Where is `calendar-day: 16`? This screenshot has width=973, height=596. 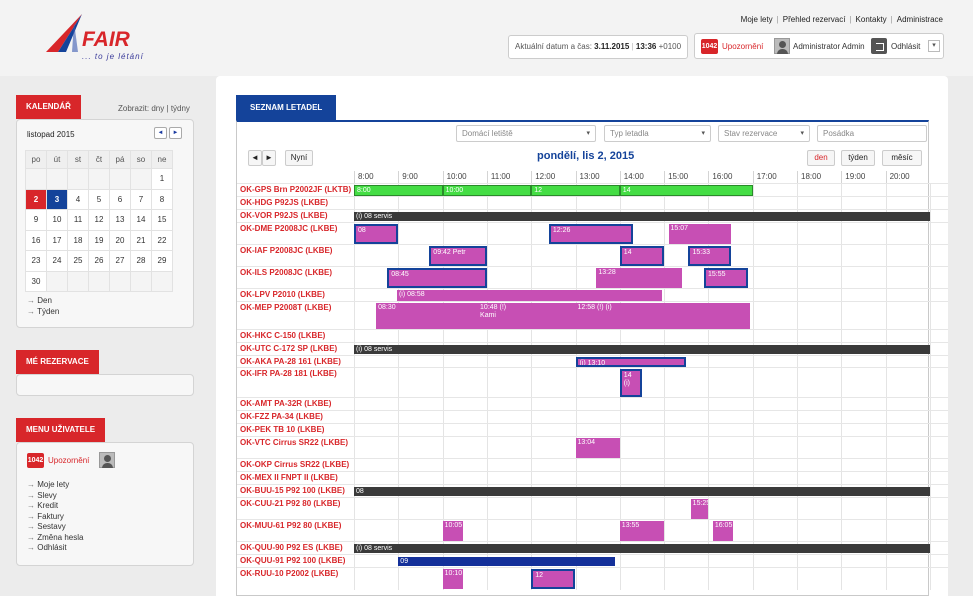
calendar-day: 16 is located at coordinates (36, 240).